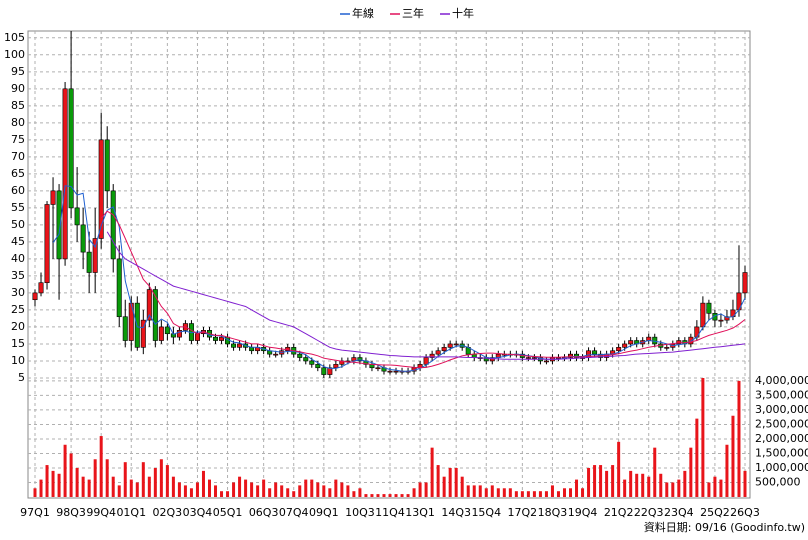  I want to click on x-tick-label: 18Q3, so click(553, 512).